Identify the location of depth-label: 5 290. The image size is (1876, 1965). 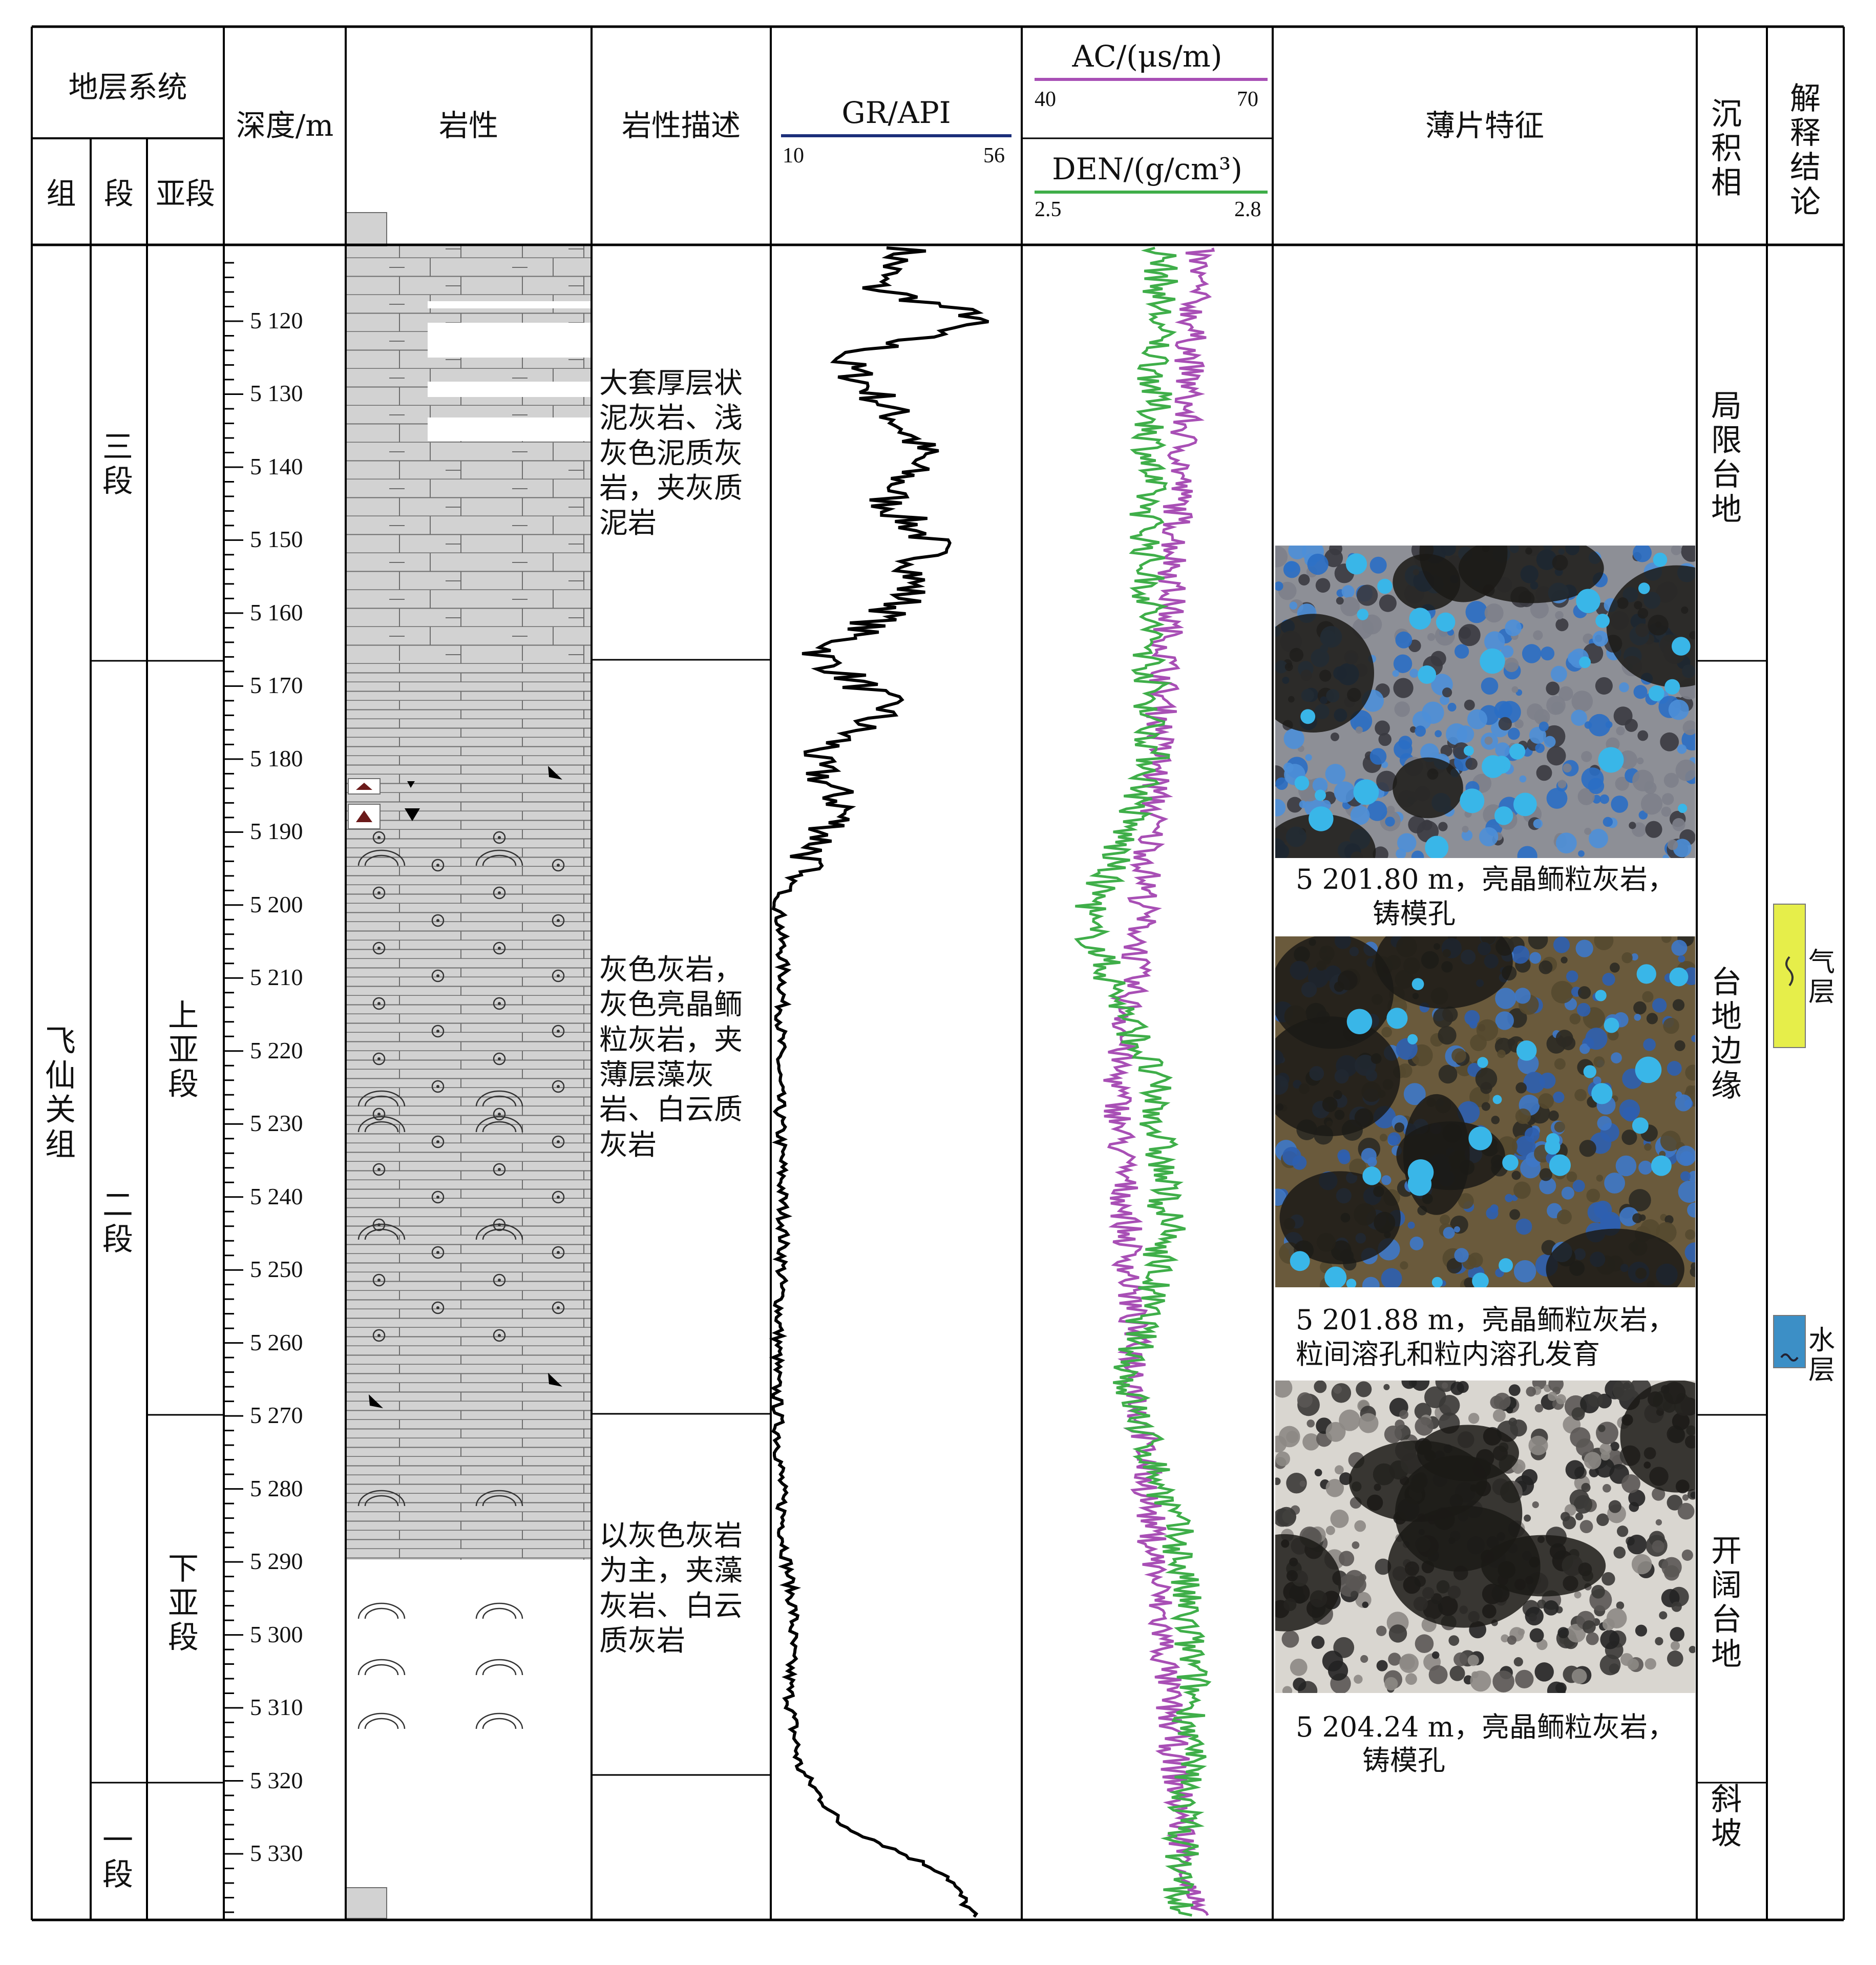
(277, 1561).